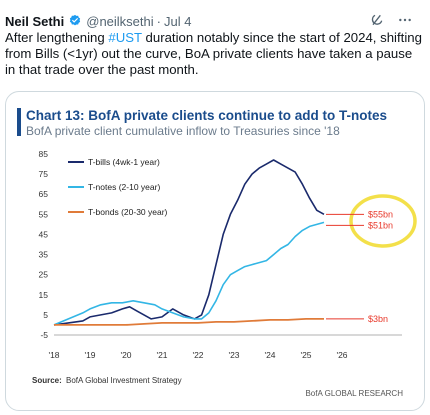  I want to click on x-tick-label: '26, so click(341, 355).